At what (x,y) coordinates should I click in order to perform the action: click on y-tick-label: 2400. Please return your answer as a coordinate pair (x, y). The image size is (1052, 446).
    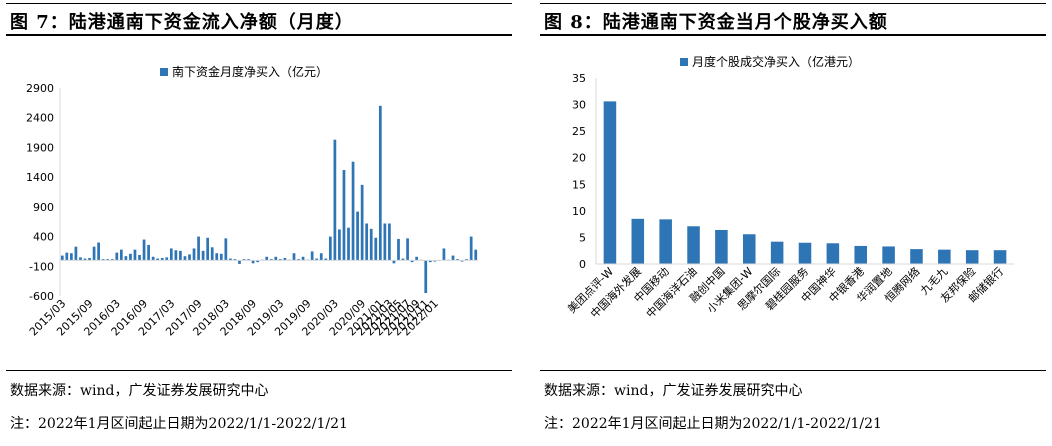
    Looking at the image, I should click on (40, 118).